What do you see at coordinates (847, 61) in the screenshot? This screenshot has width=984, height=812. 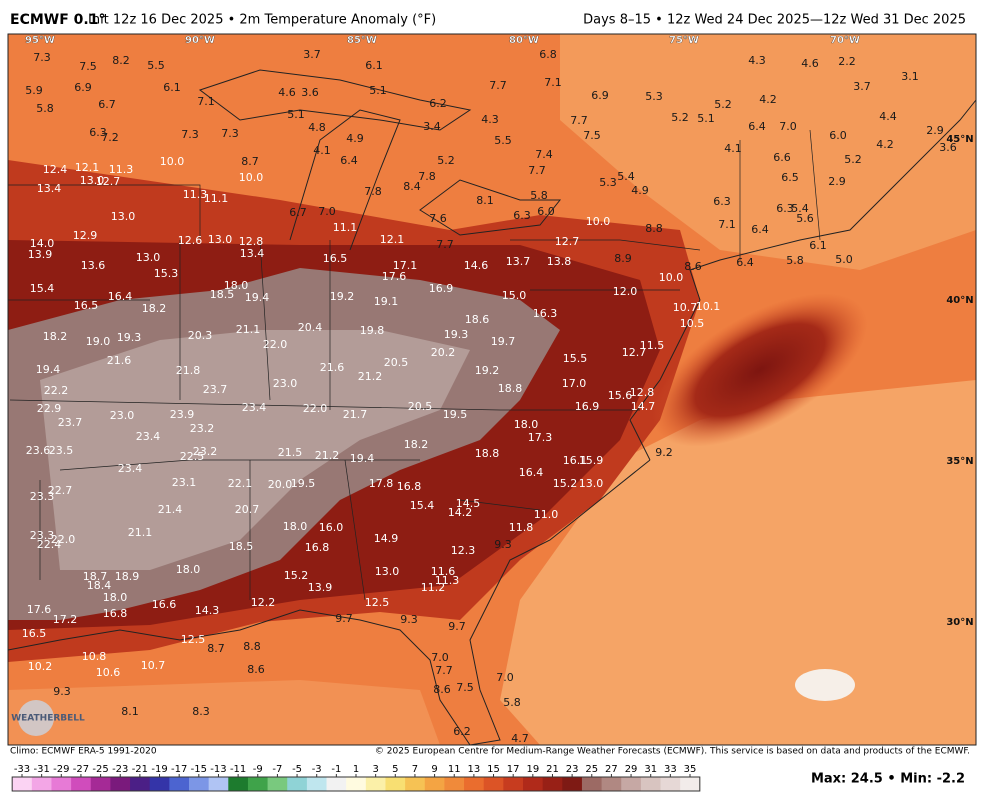 I see `anomaly-label: 2.2` at bounding box center [847, 61].